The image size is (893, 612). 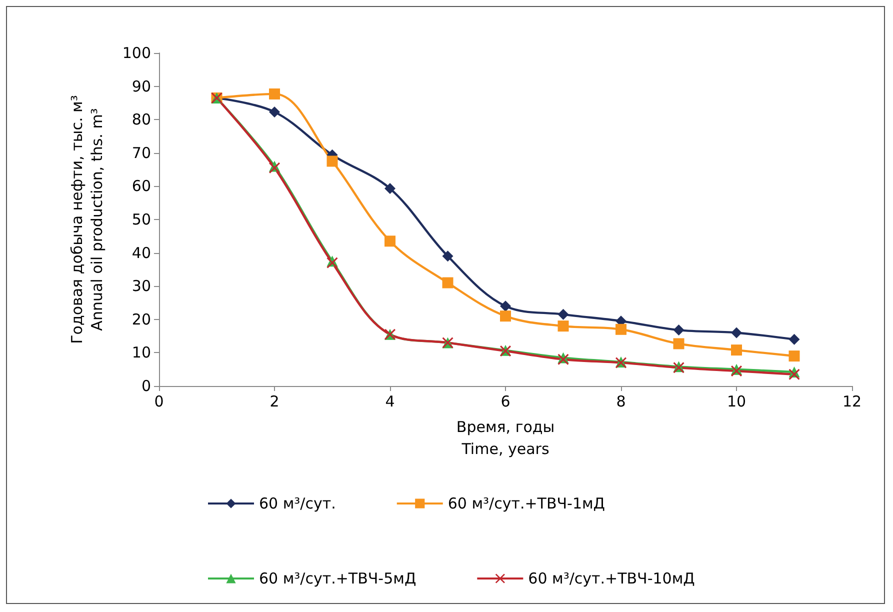 What do you see at coordinates (852, 401) in the screenshot?
I see `x-tick-label: 12` at bounding box center [852, 401].